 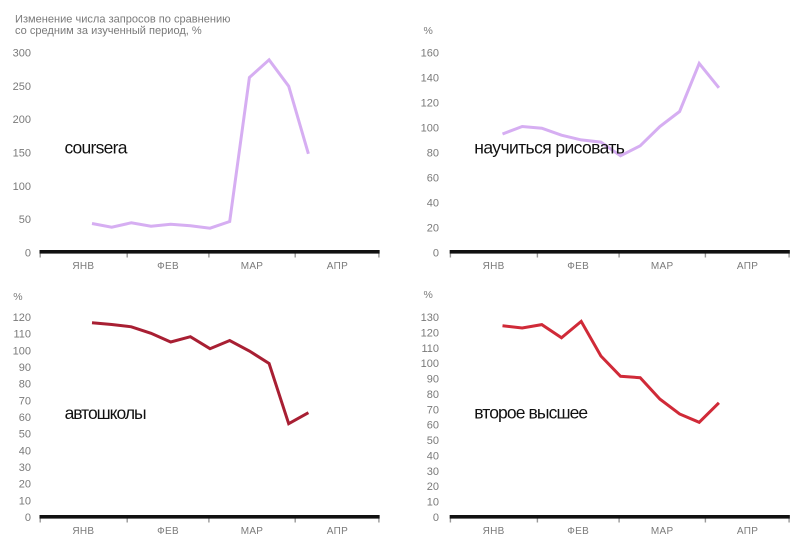 I want to click on svg-text: 200, so click(x=22, y=120).